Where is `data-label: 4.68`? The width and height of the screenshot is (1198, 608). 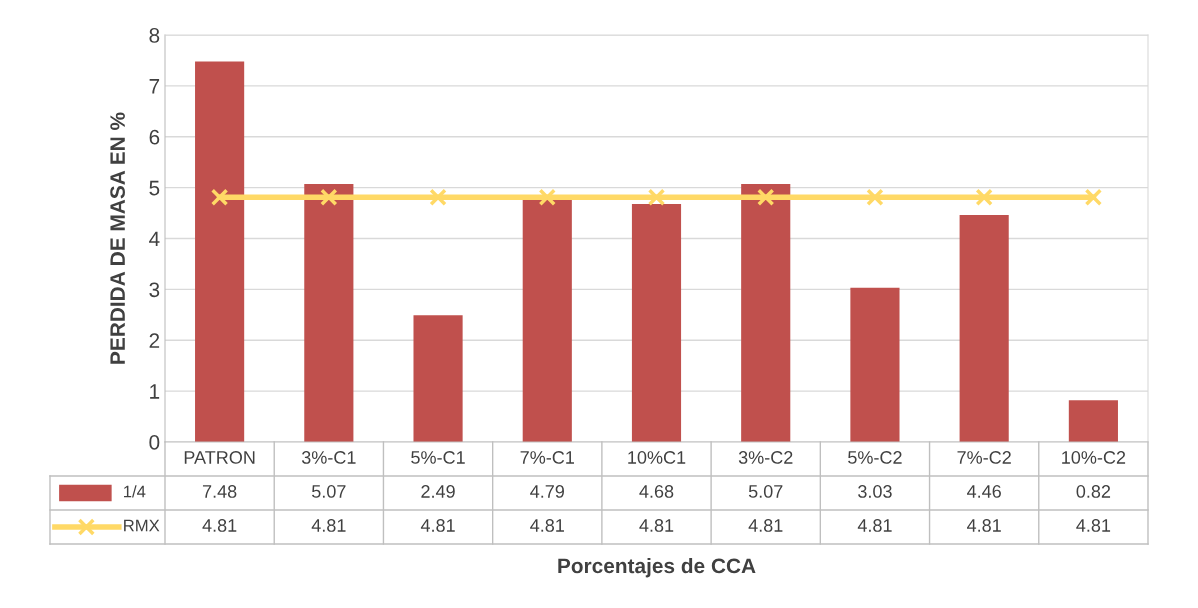
data-label: 4.68 is located at coordinates (656, 491).